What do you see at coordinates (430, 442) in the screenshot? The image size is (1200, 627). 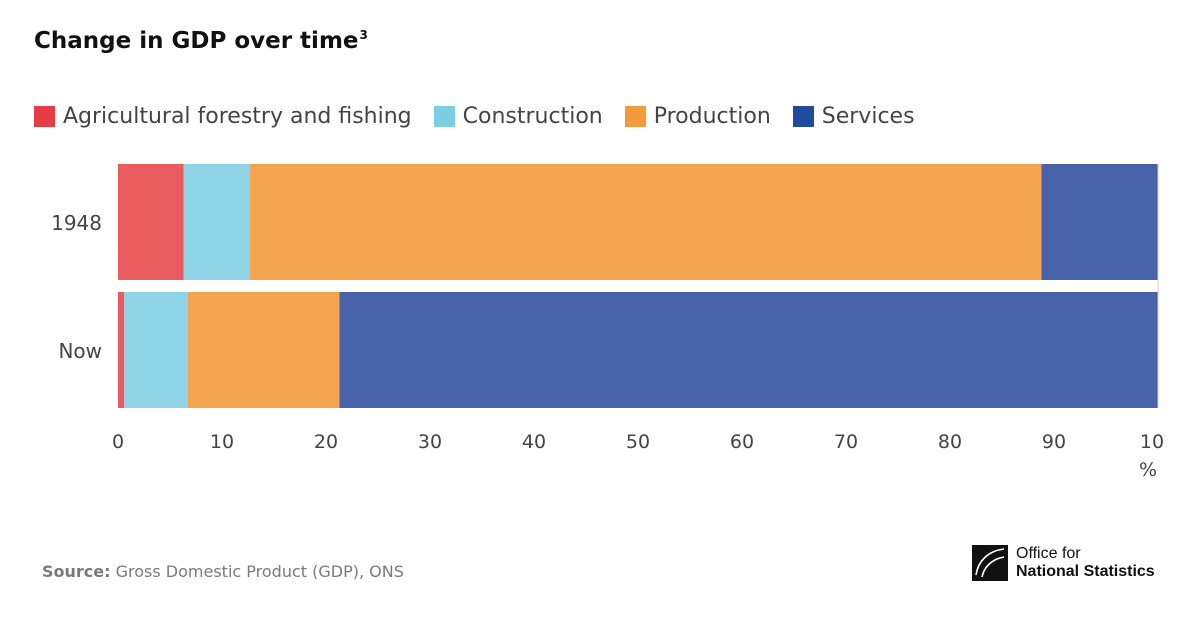 I see `x-tick-label: 30` at bounding box center [430, 442].